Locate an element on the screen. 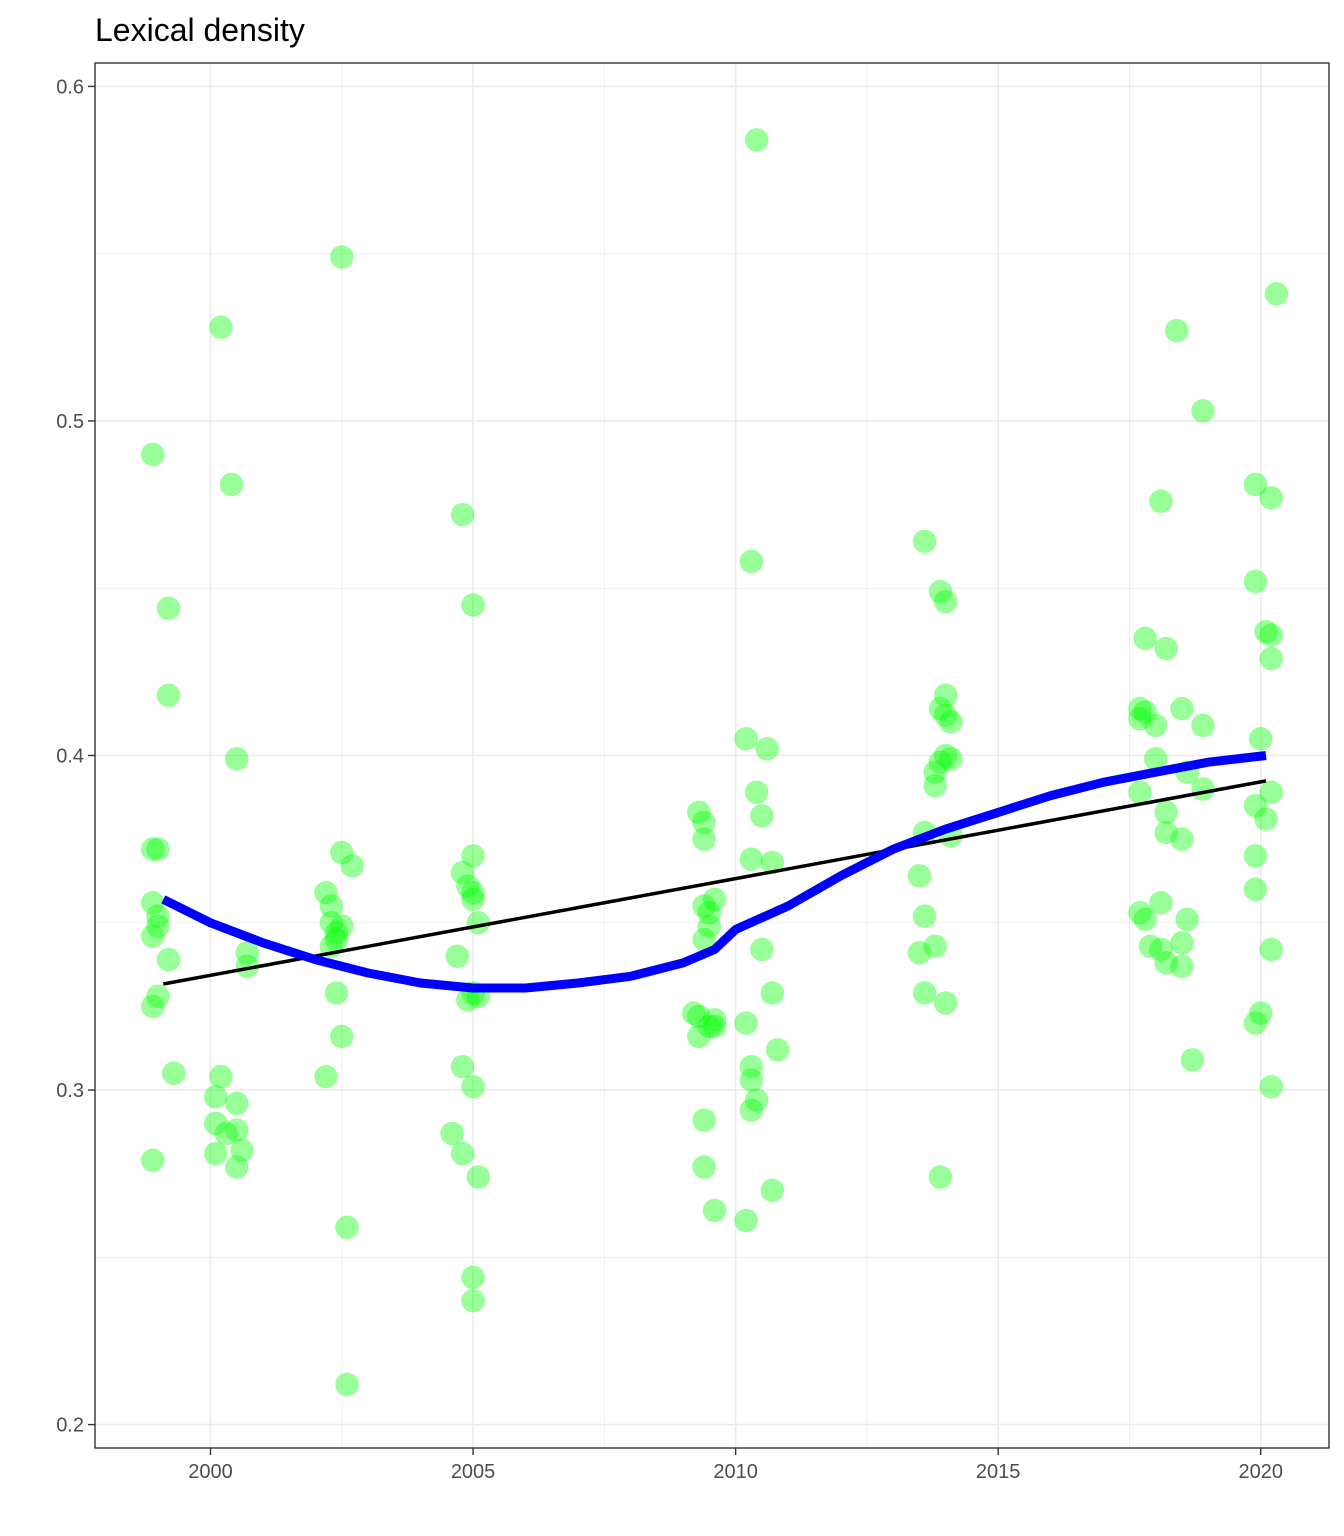 Image resolution: width=1344 pixels, height=1536 pixels. y-tick-label: 0.4 is located at coordinates (70, 757).